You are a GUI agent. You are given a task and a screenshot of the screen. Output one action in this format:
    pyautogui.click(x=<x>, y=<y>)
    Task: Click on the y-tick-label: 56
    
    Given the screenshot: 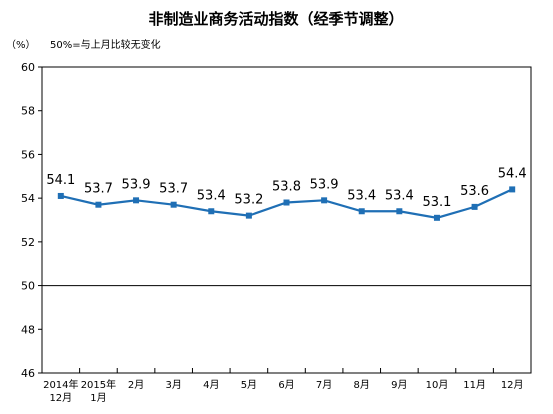 What is the action you would take?
    pyautogui.click(x=28, y=154)
    